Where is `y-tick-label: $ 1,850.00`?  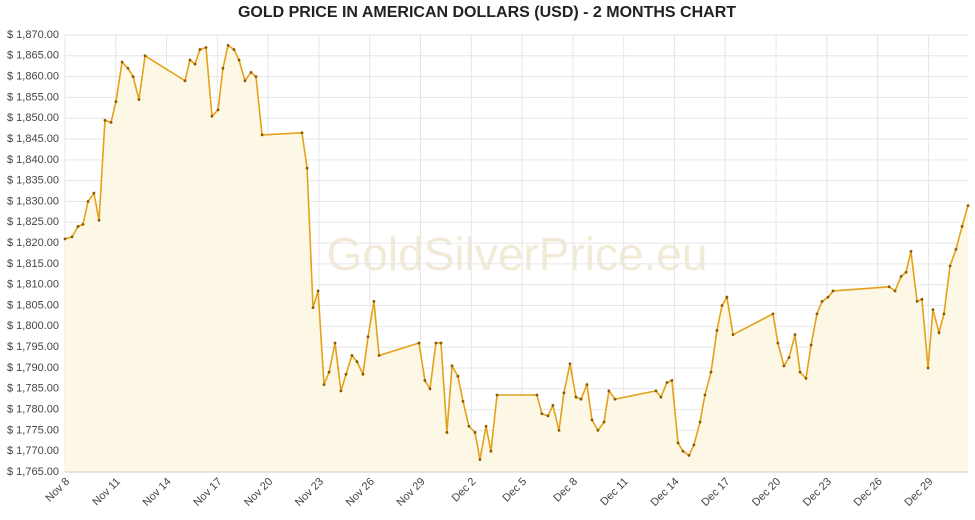
y-tick-label: $ 1,850.00 is located at coordinates (33, 118).